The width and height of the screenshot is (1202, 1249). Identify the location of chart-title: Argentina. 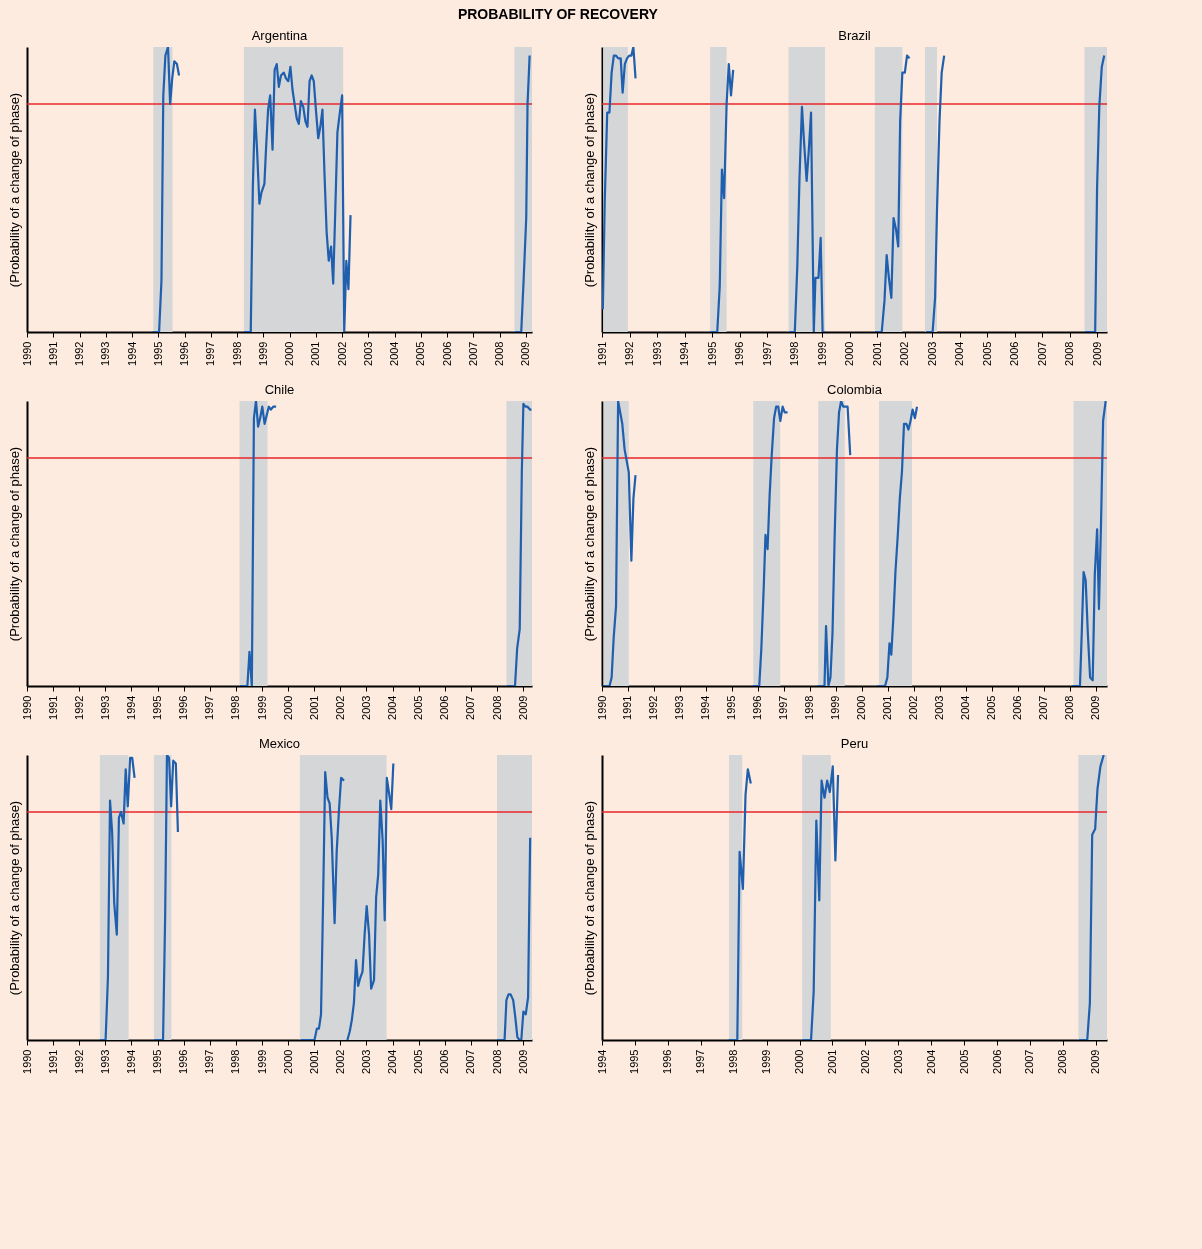
(280, 35).